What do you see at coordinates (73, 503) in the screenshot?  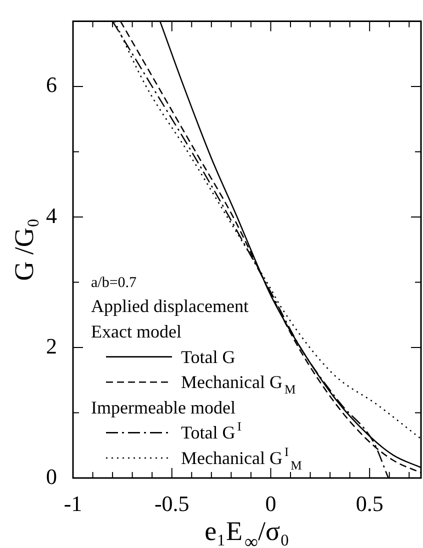 I see `x-tick-label: -1` at bounding box center [73, 503].